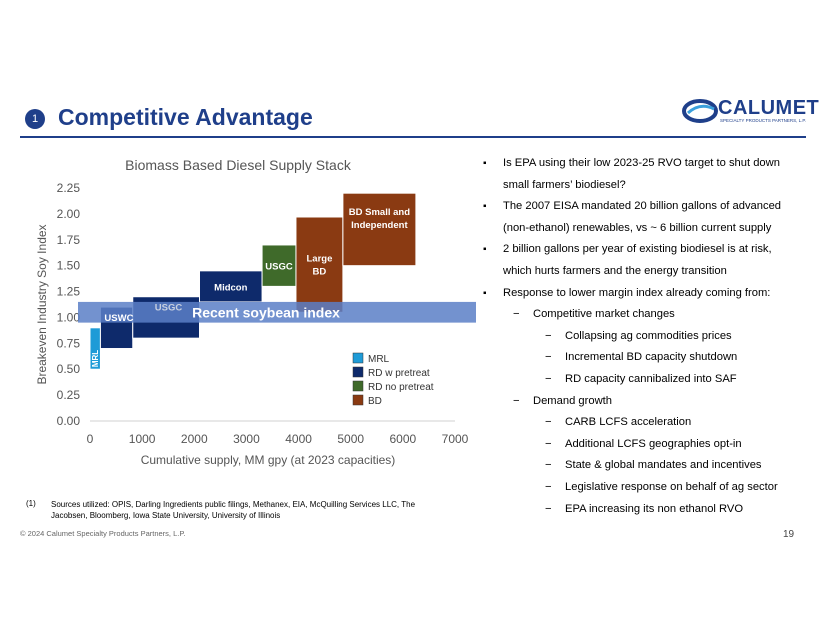 The width and height of the screenshot is (820, 634). I want to click on block-label: MRL, so click(95, 358).